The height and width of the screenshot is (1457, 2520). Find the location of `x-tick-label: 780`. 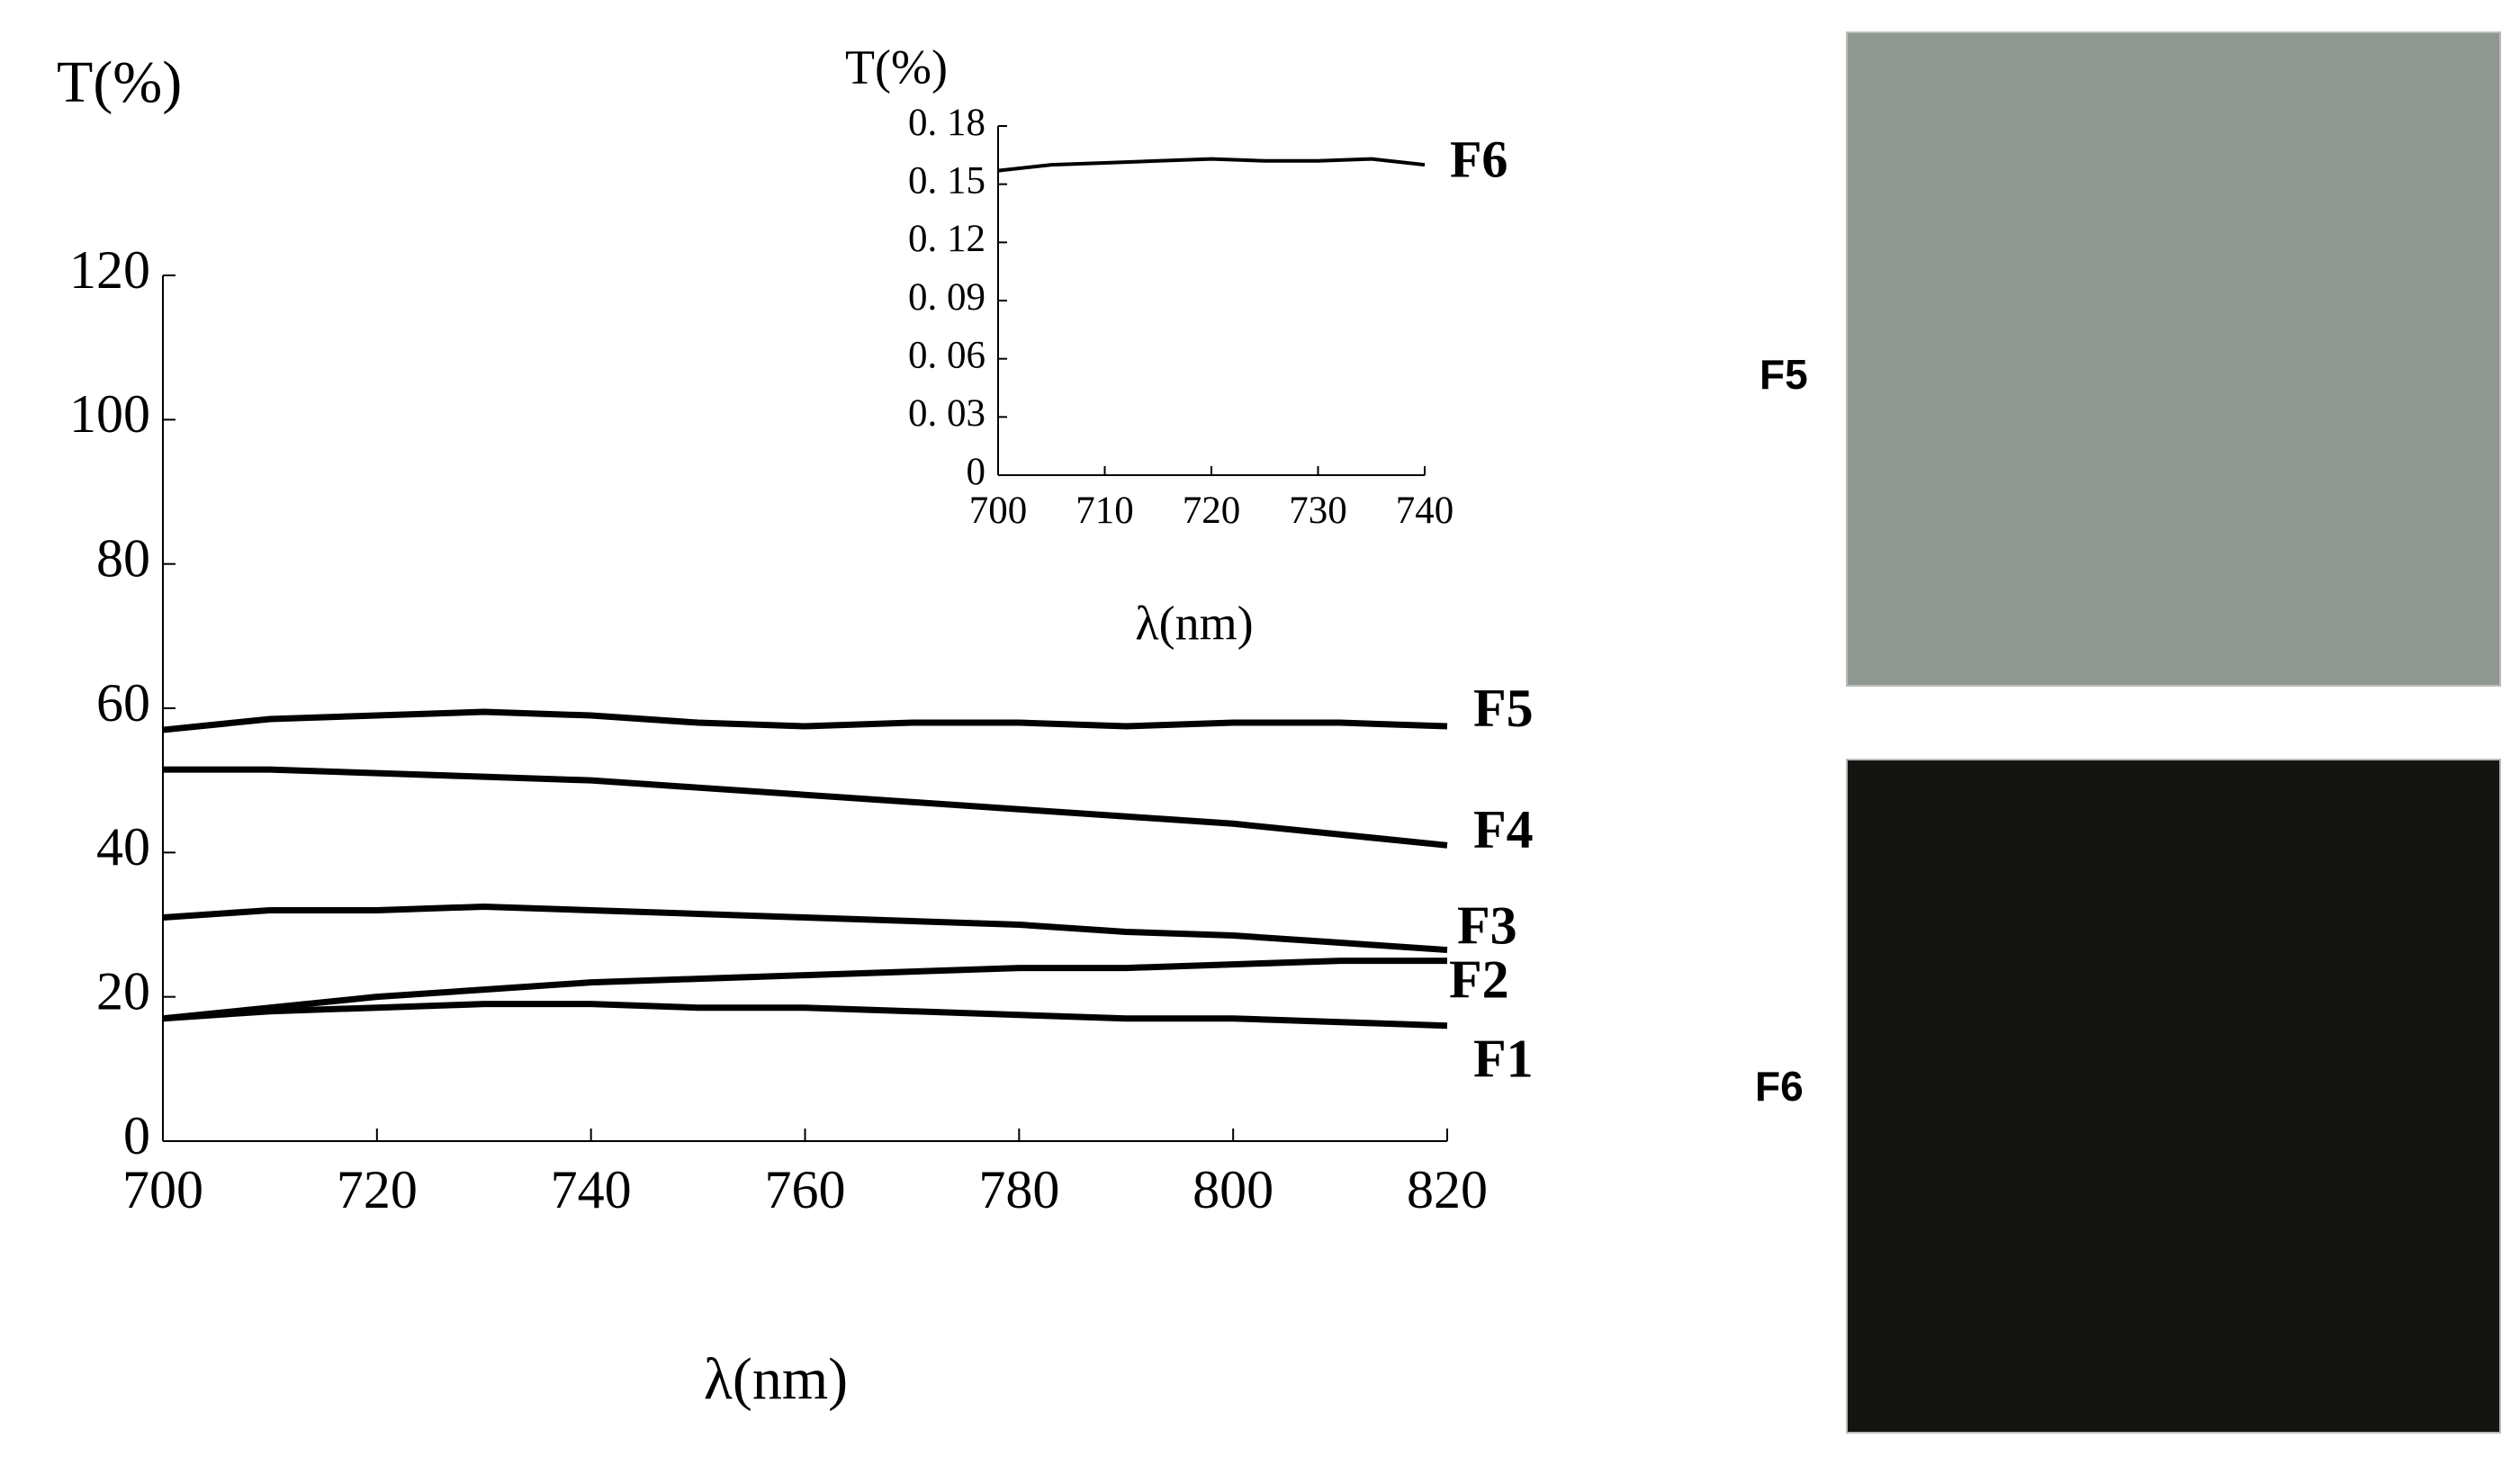

x-tick-label: 780 is located at coordinates (1019, 1189).